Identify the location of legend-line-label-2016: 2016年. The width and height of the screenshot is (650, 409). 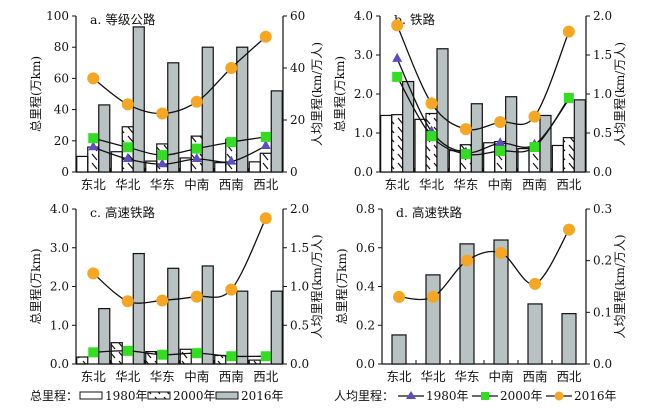
(595, 396).